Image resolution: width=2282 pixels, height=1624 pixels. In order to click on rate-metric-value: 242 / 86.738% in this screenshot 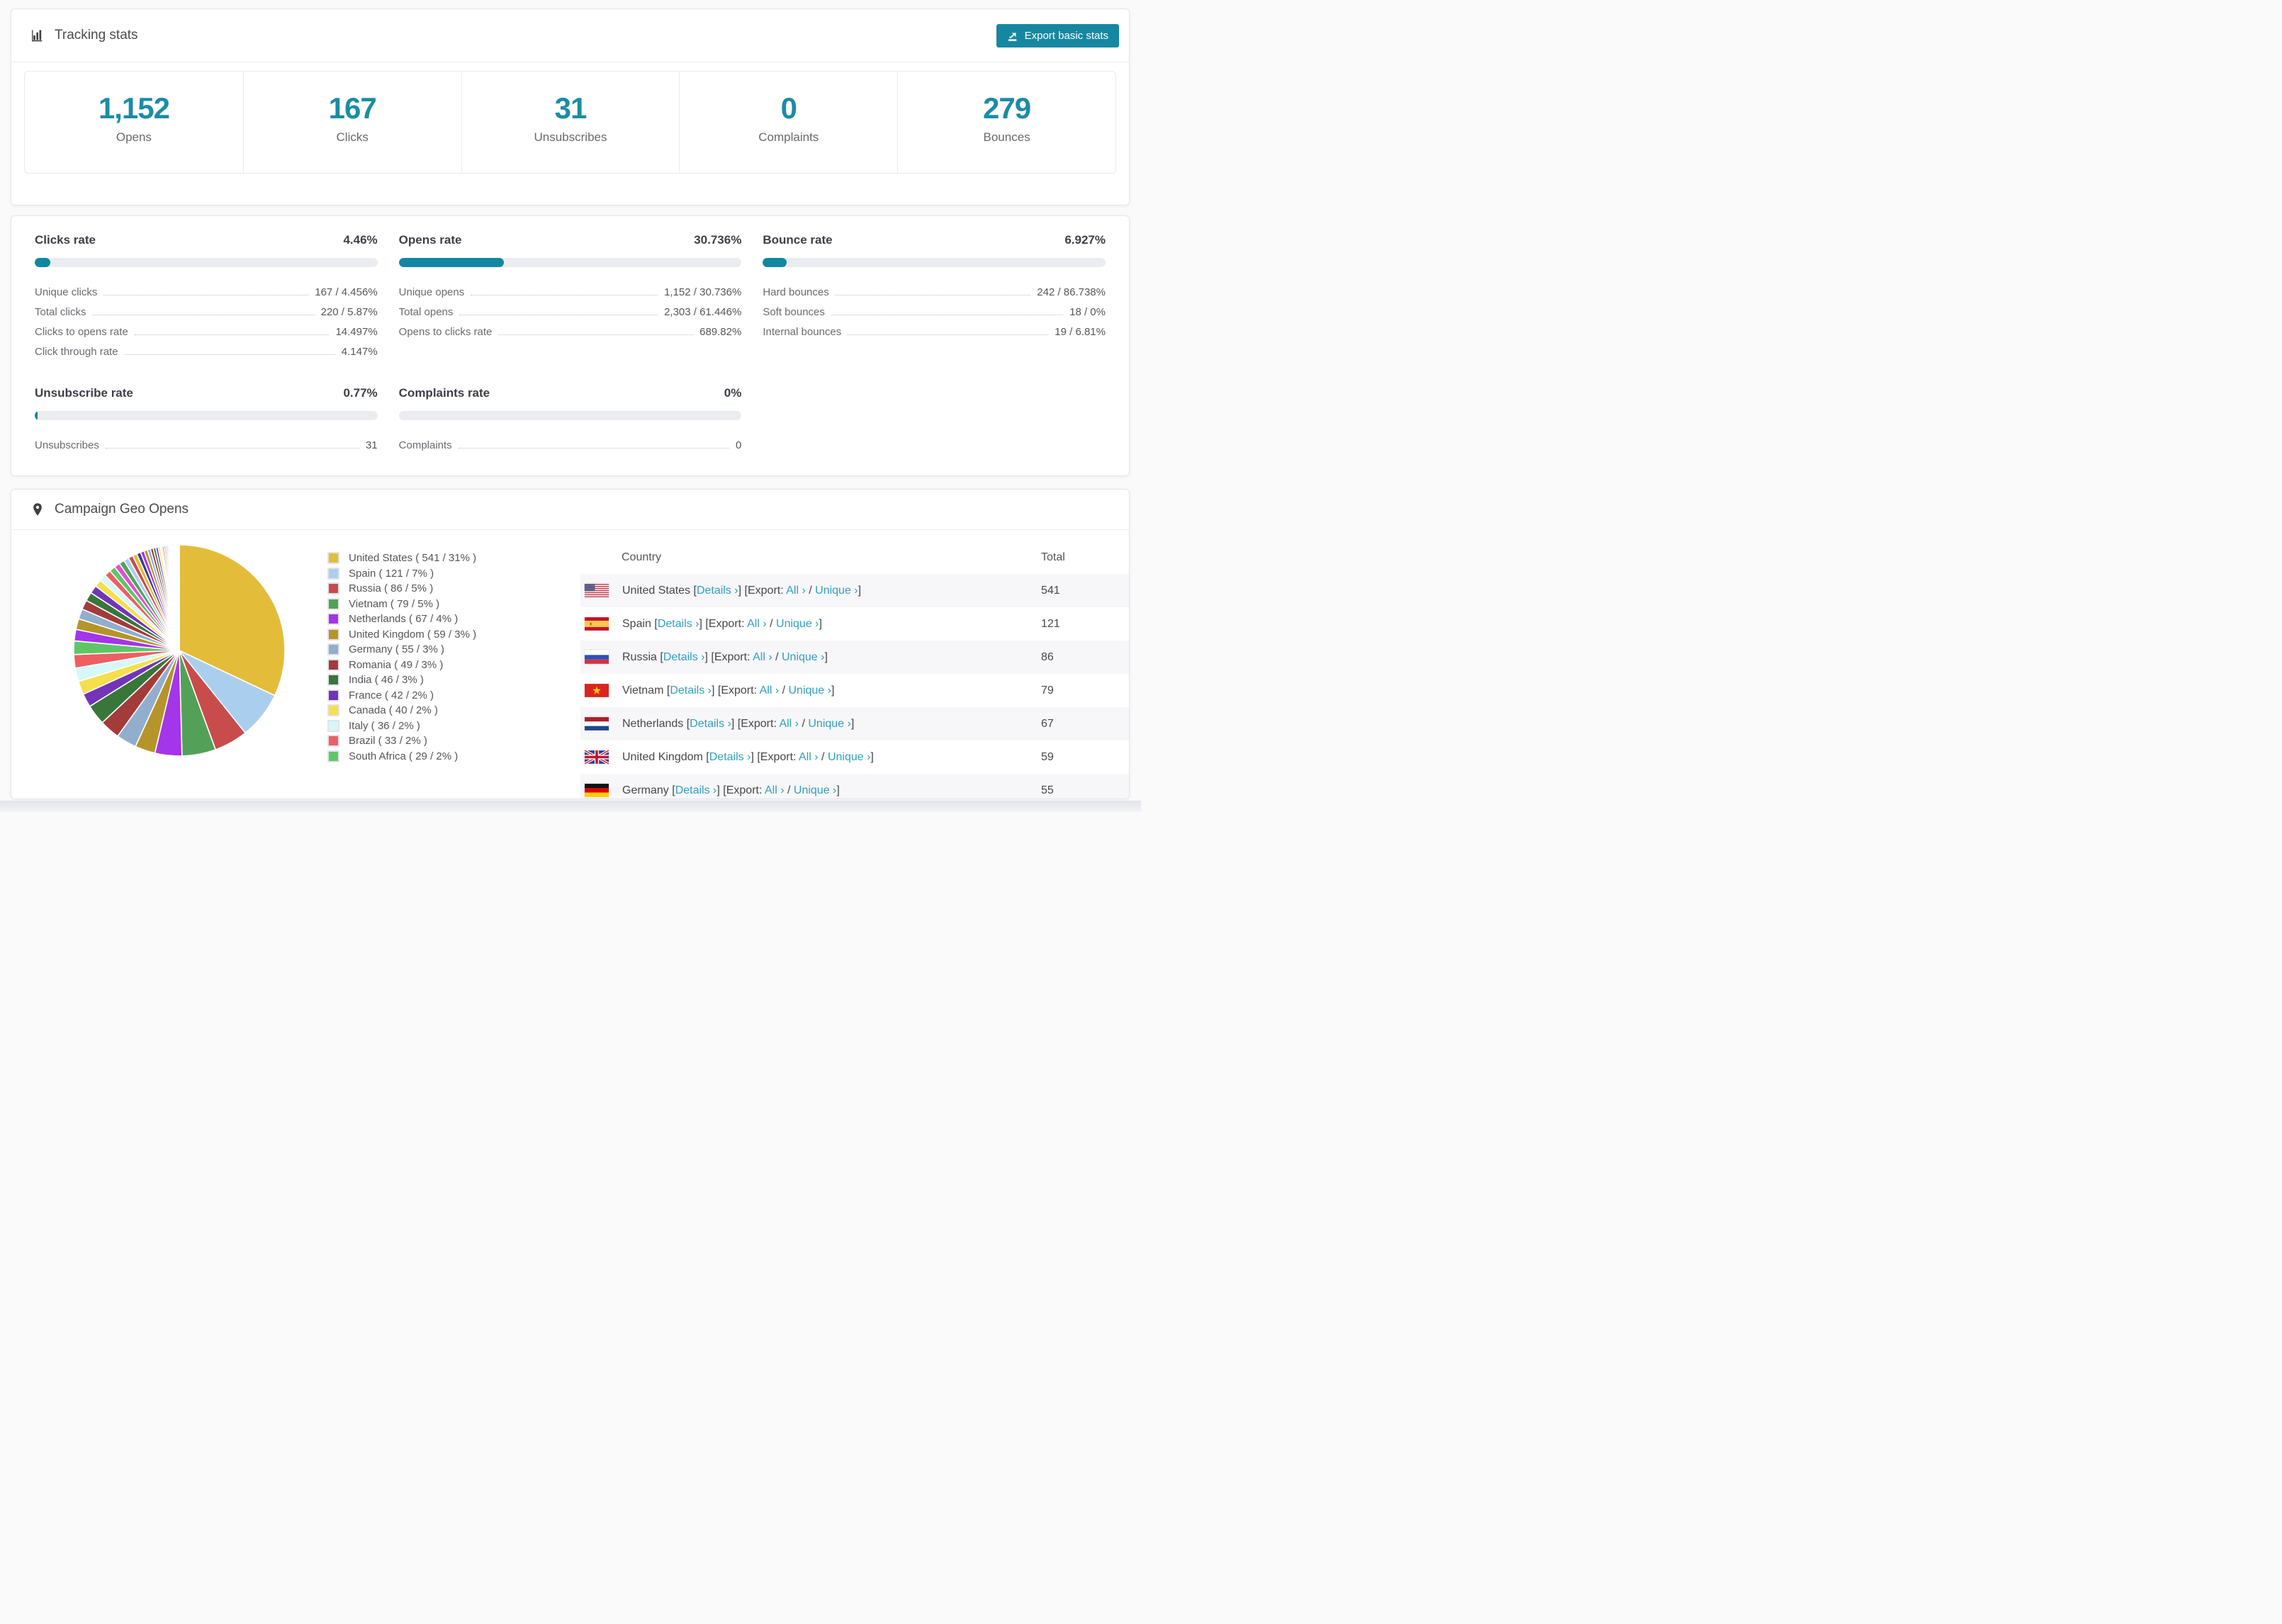, I will do `click(1071, 292)`.